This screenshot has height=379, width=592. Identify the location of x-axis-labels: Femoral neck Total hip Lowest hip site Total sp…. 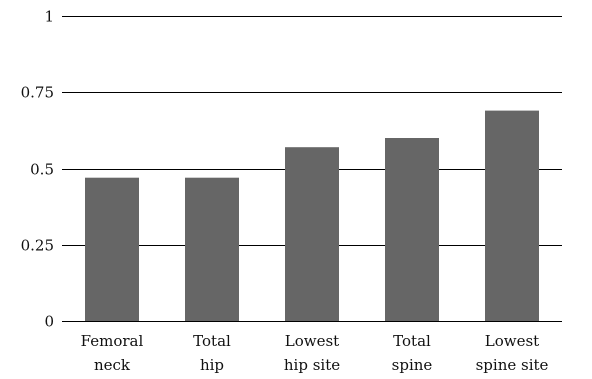
(315, 353).